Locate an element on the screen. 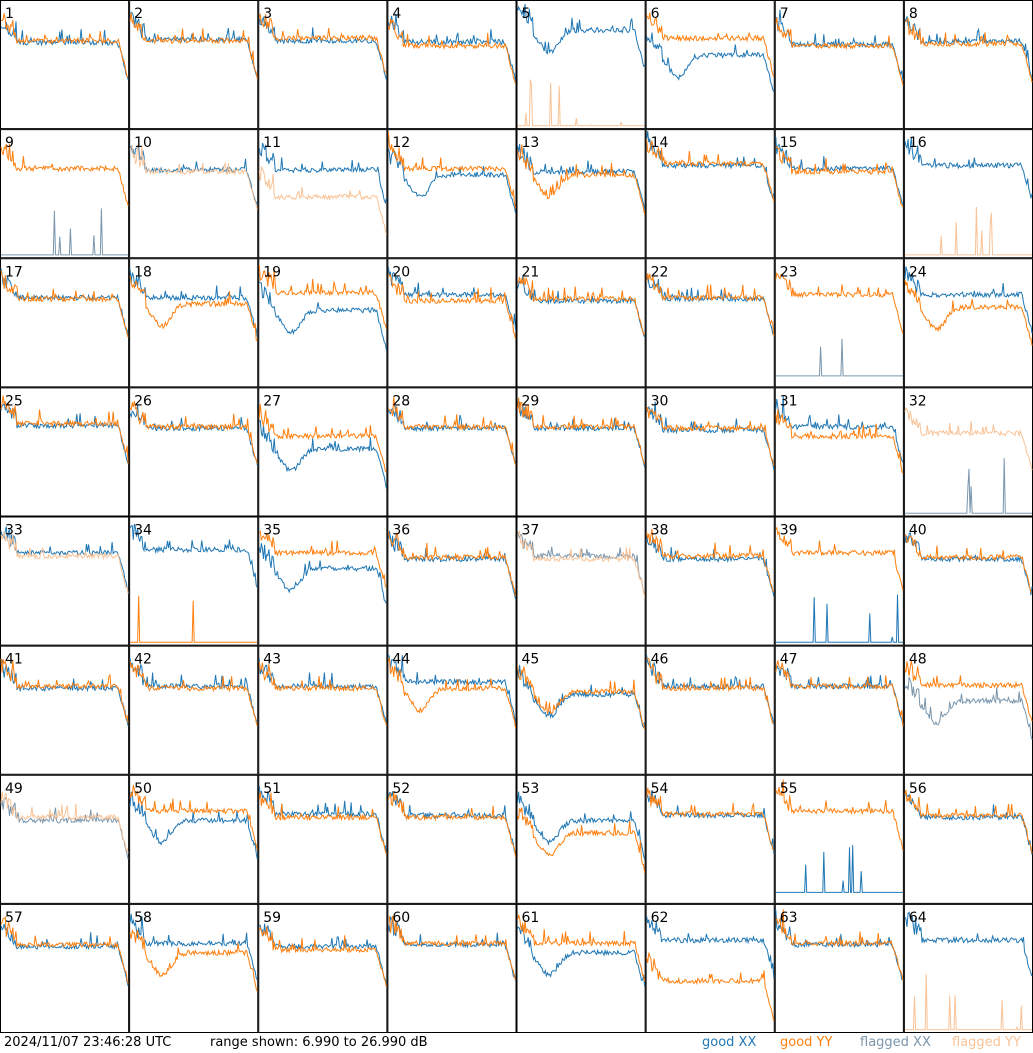 The width and height of the screenshot is (1033, 1053). panel-label: 62 is located at coordinates (660, 918).